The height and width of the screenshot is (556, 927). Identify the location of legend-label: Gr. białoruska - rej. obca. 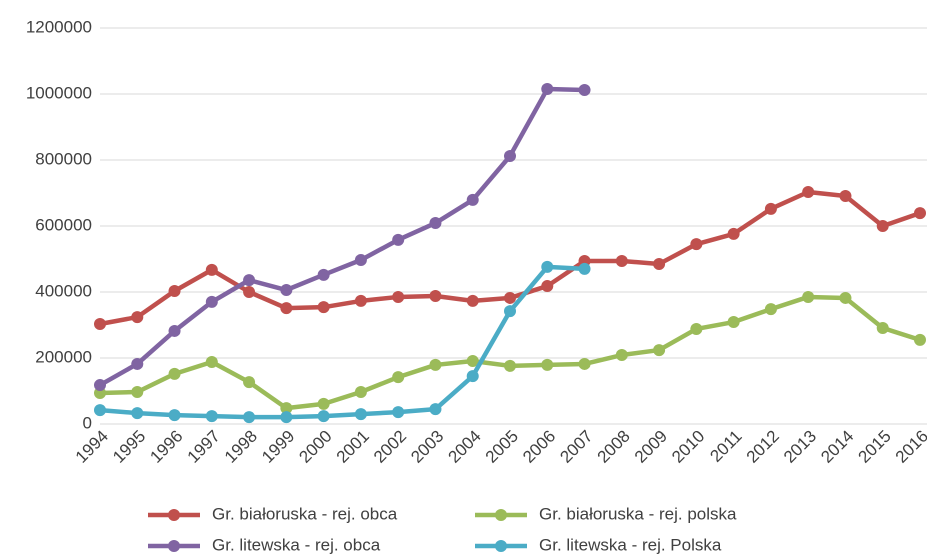
(305, 513).